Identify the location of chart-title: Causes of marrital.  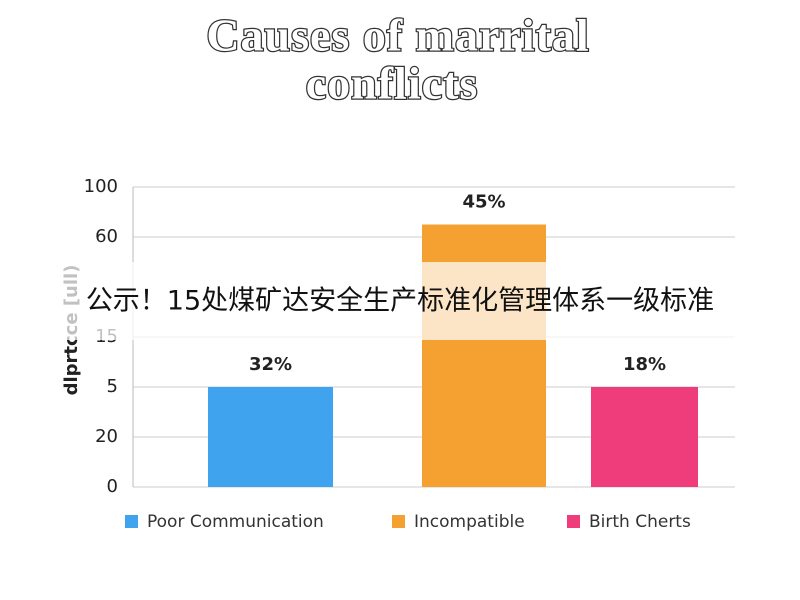
(397, 35).